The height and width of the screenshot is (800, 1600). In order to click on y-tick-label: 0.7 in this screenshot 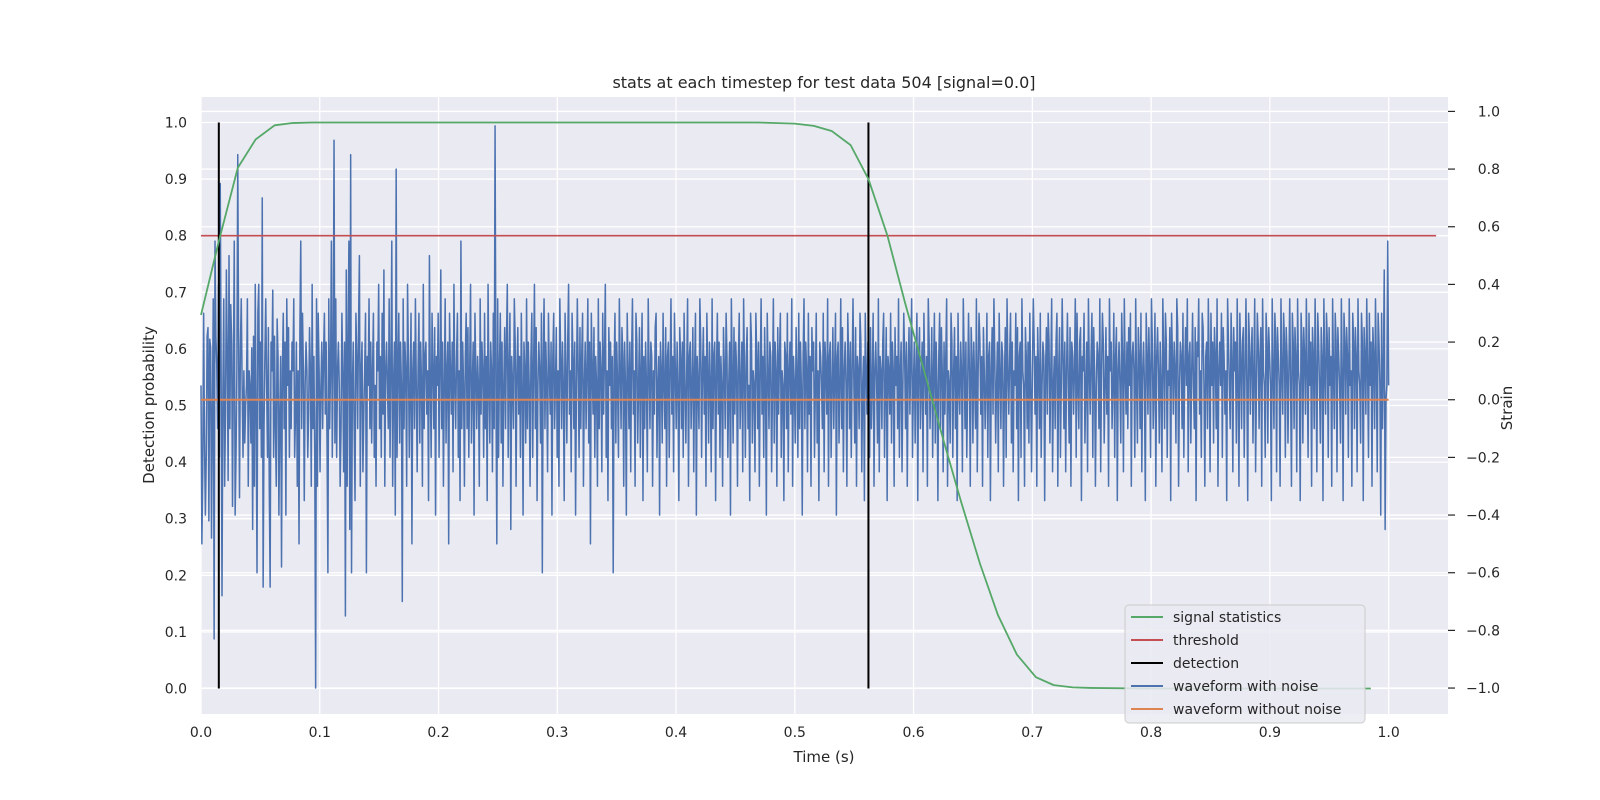, I will do `click(176, 293)`.